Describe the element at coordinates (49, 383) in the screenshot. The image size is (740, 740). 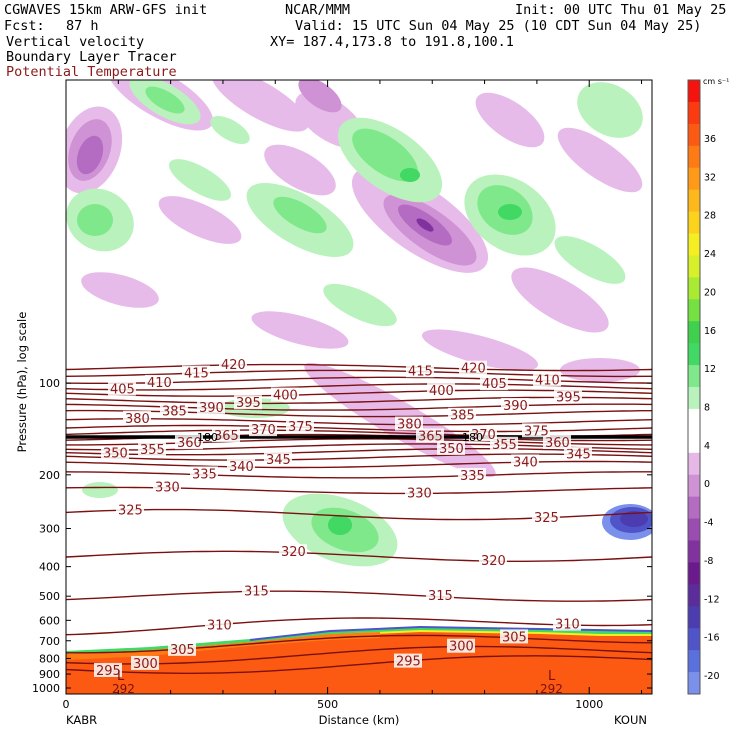
I see `y-tick-label: 100` at that location.